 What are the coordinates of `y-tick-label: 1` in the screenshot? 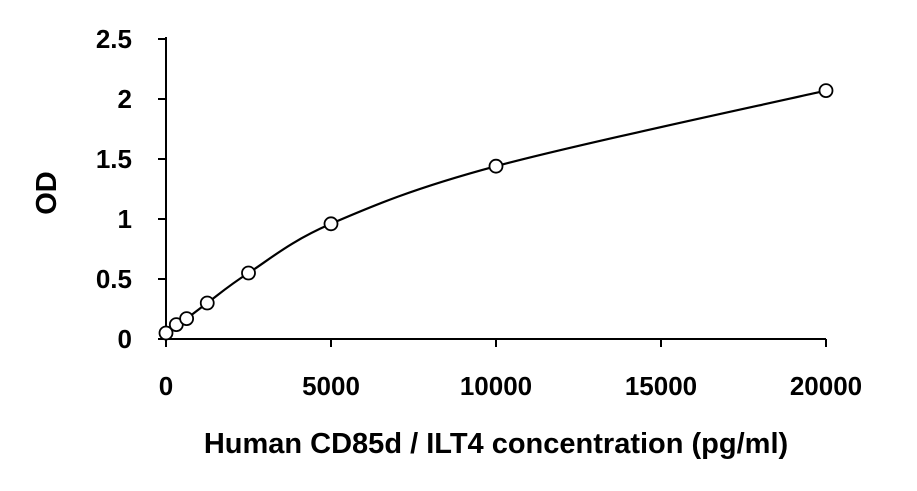 It's located at (125, 219).